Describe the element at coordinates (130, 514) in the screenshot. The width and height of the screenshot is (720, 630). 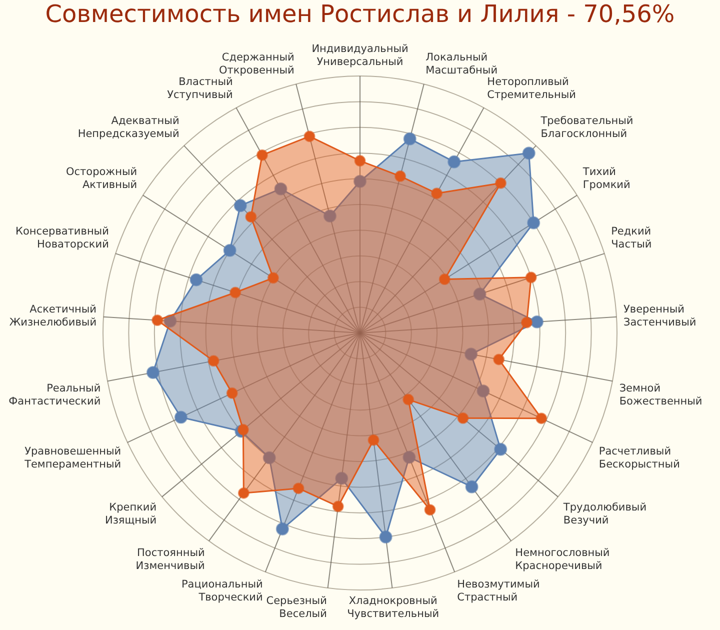
I see `spoke-label: Крепкий Изящный` at that location.